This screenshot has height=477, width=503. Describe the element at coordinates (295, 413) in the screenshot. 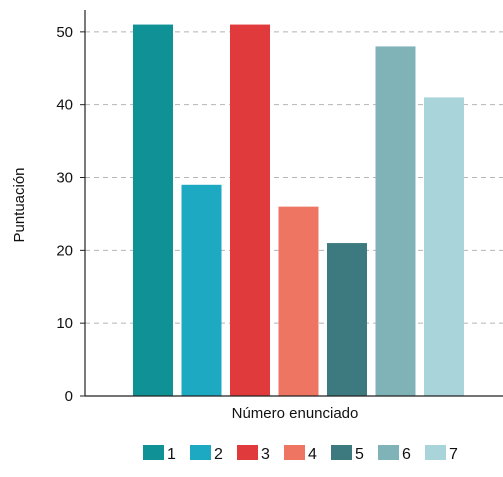

I see `x-axis-label: Número enunciado` at that location.